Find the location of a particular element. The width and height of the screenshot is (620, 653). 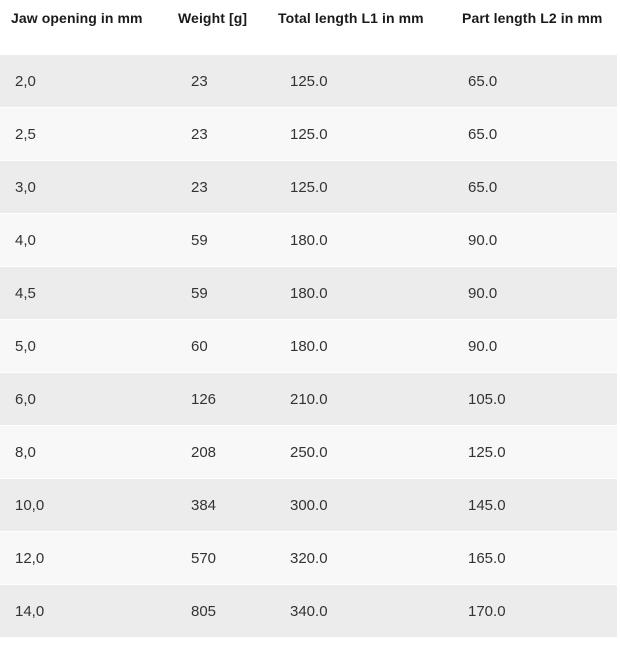

column-header-jaw-opening: Jaw opening in mm is located at coordinates (83, 27).